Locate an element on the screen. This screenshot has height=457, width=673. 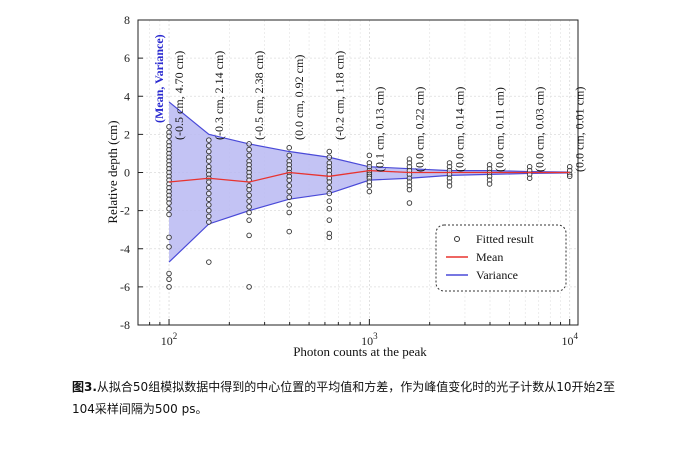
legend-label-variance: Variance is located at coordinates (497, 275).